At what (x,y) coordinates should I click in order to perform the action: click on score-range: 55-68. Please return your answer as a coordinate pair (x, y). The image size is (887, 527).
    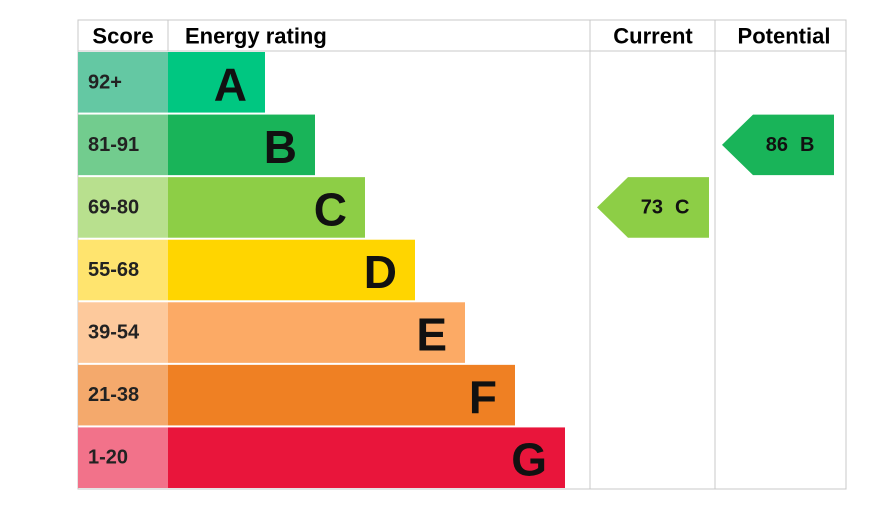
    Looking at the image, I should click on (113, 270).